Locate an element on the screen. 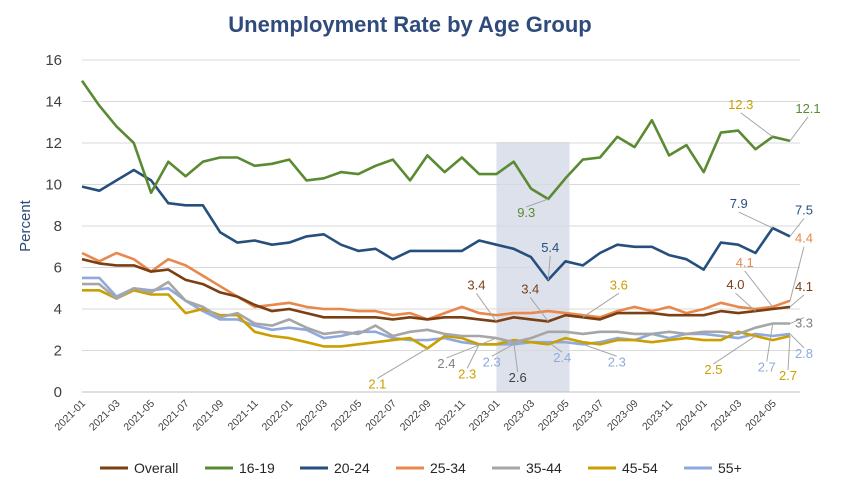  x-tick-label: 2021-07 is located at coordinates (174, 416).